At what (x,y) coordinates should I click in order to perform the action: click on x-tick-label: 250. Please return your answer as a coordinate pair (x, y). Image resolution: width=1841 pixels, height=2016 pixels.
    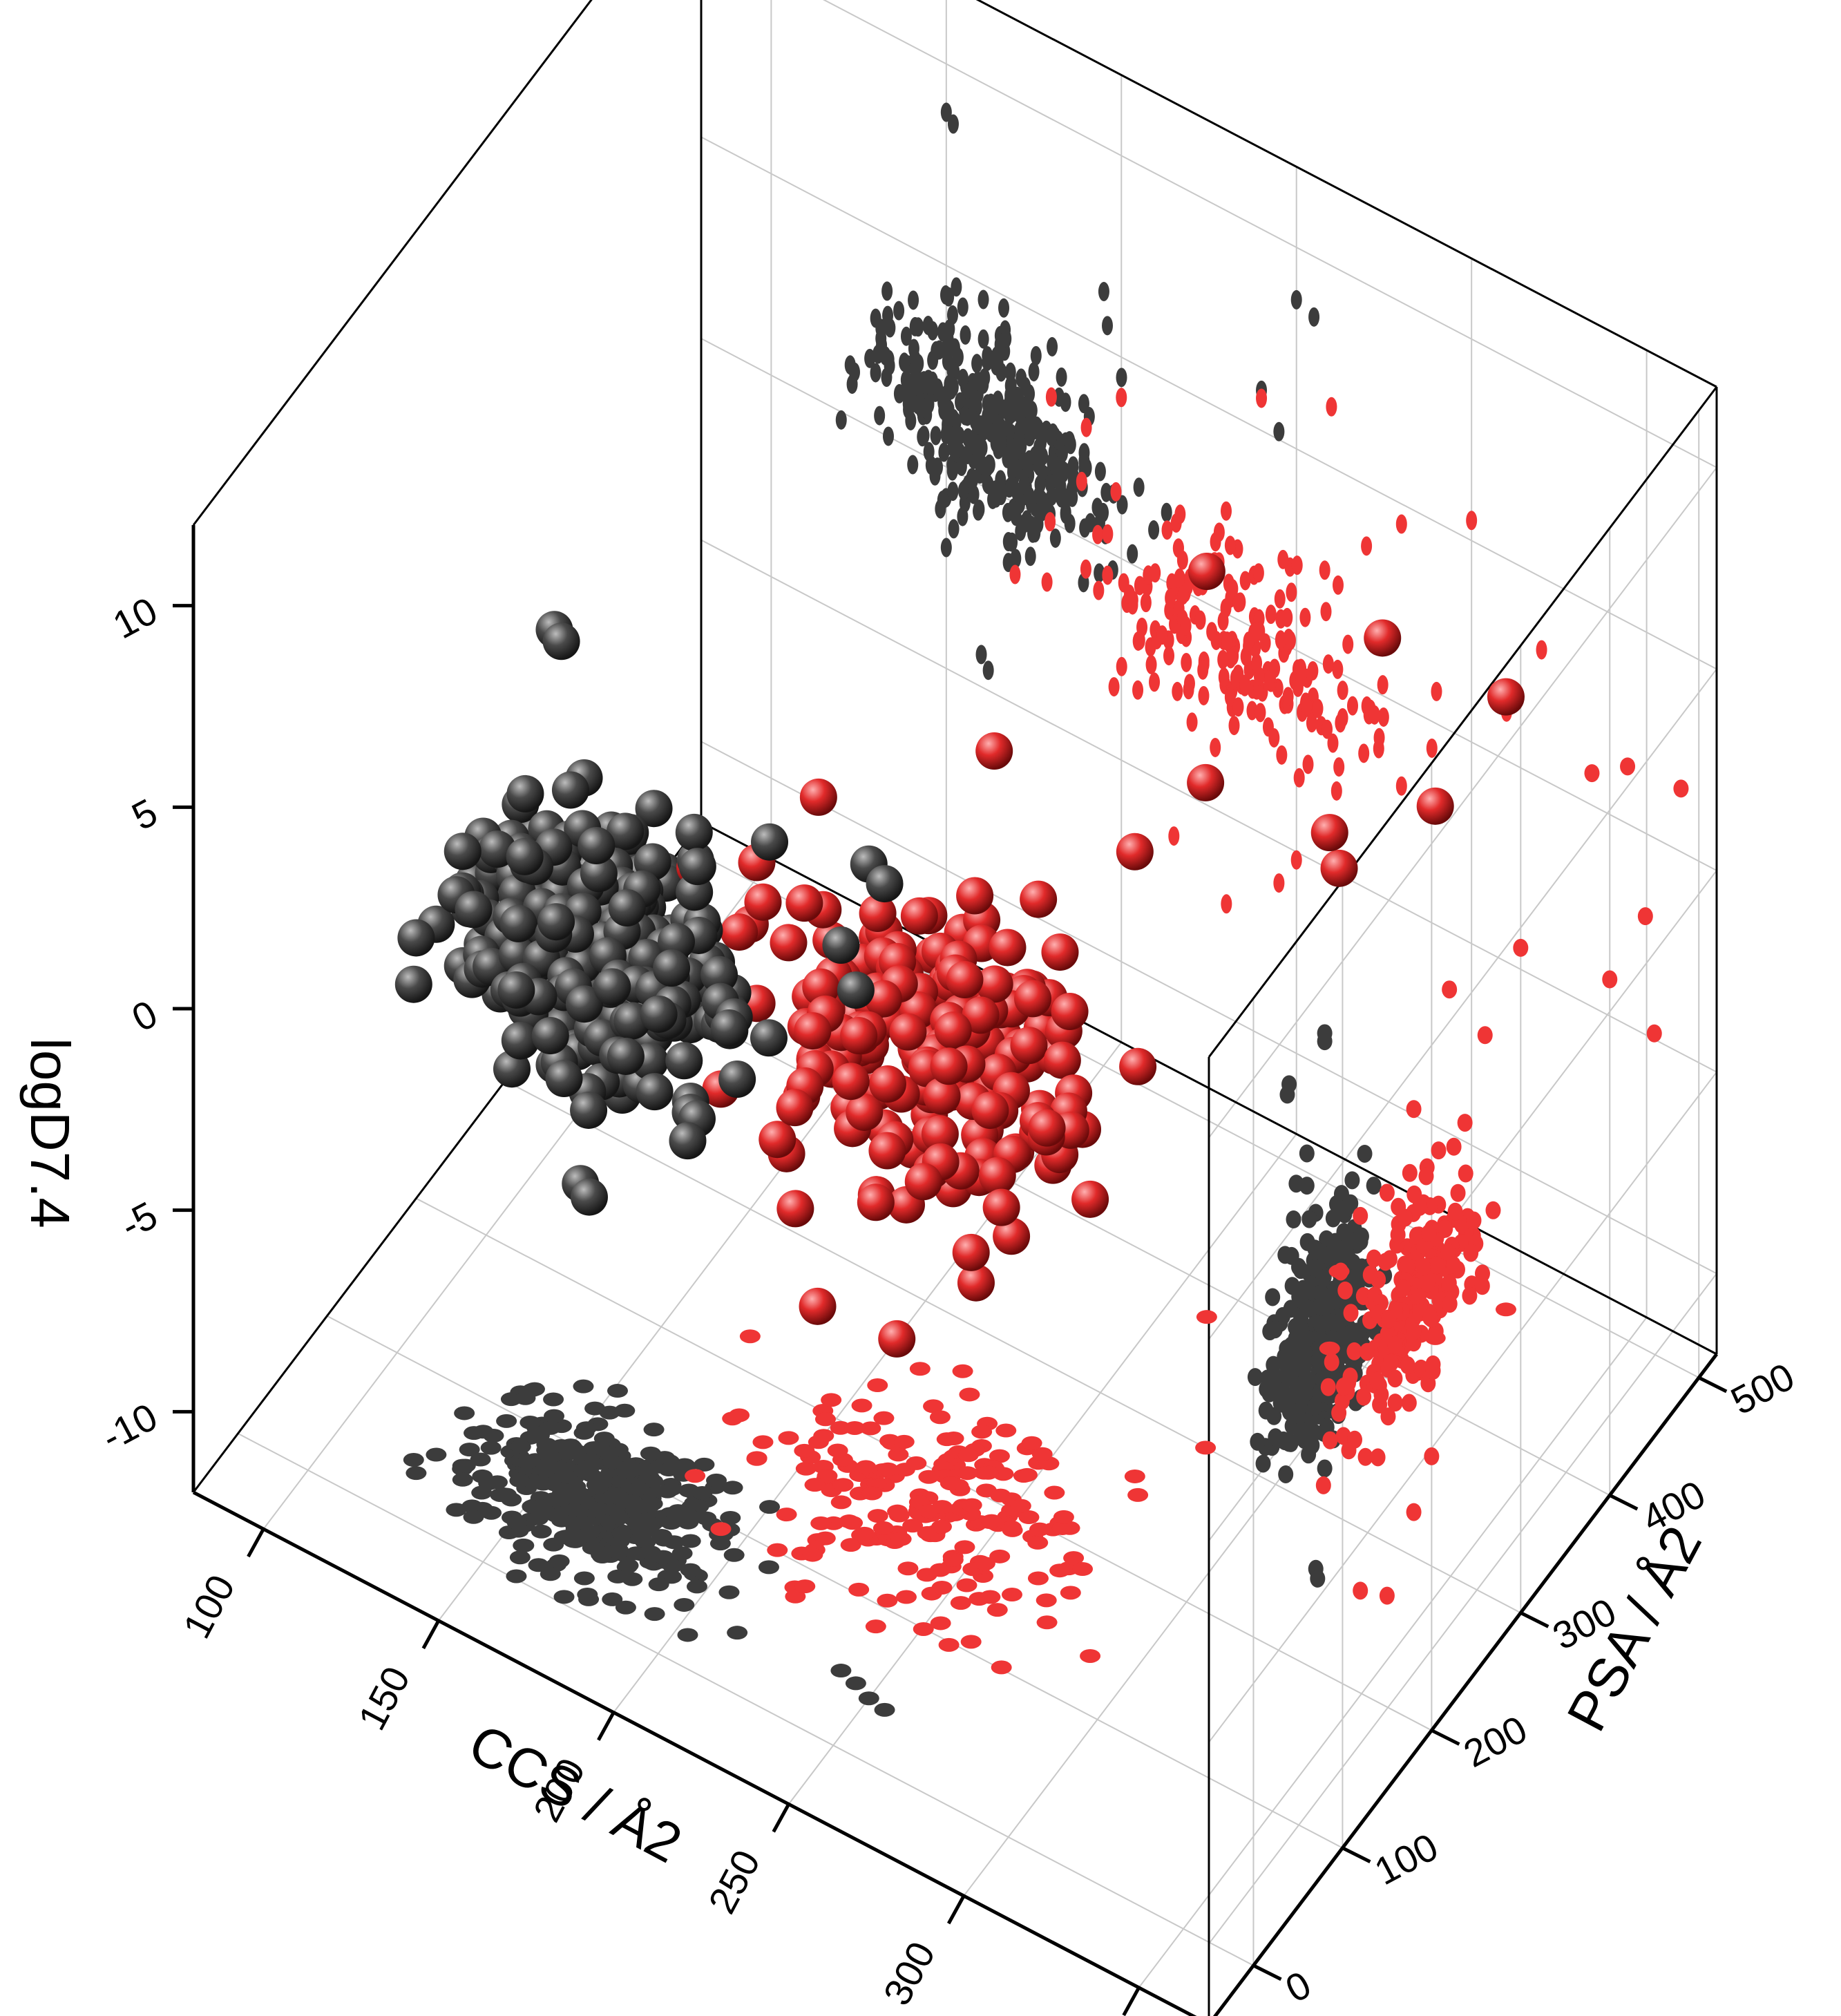
    Looking at the image, I should click on (734, 1881).